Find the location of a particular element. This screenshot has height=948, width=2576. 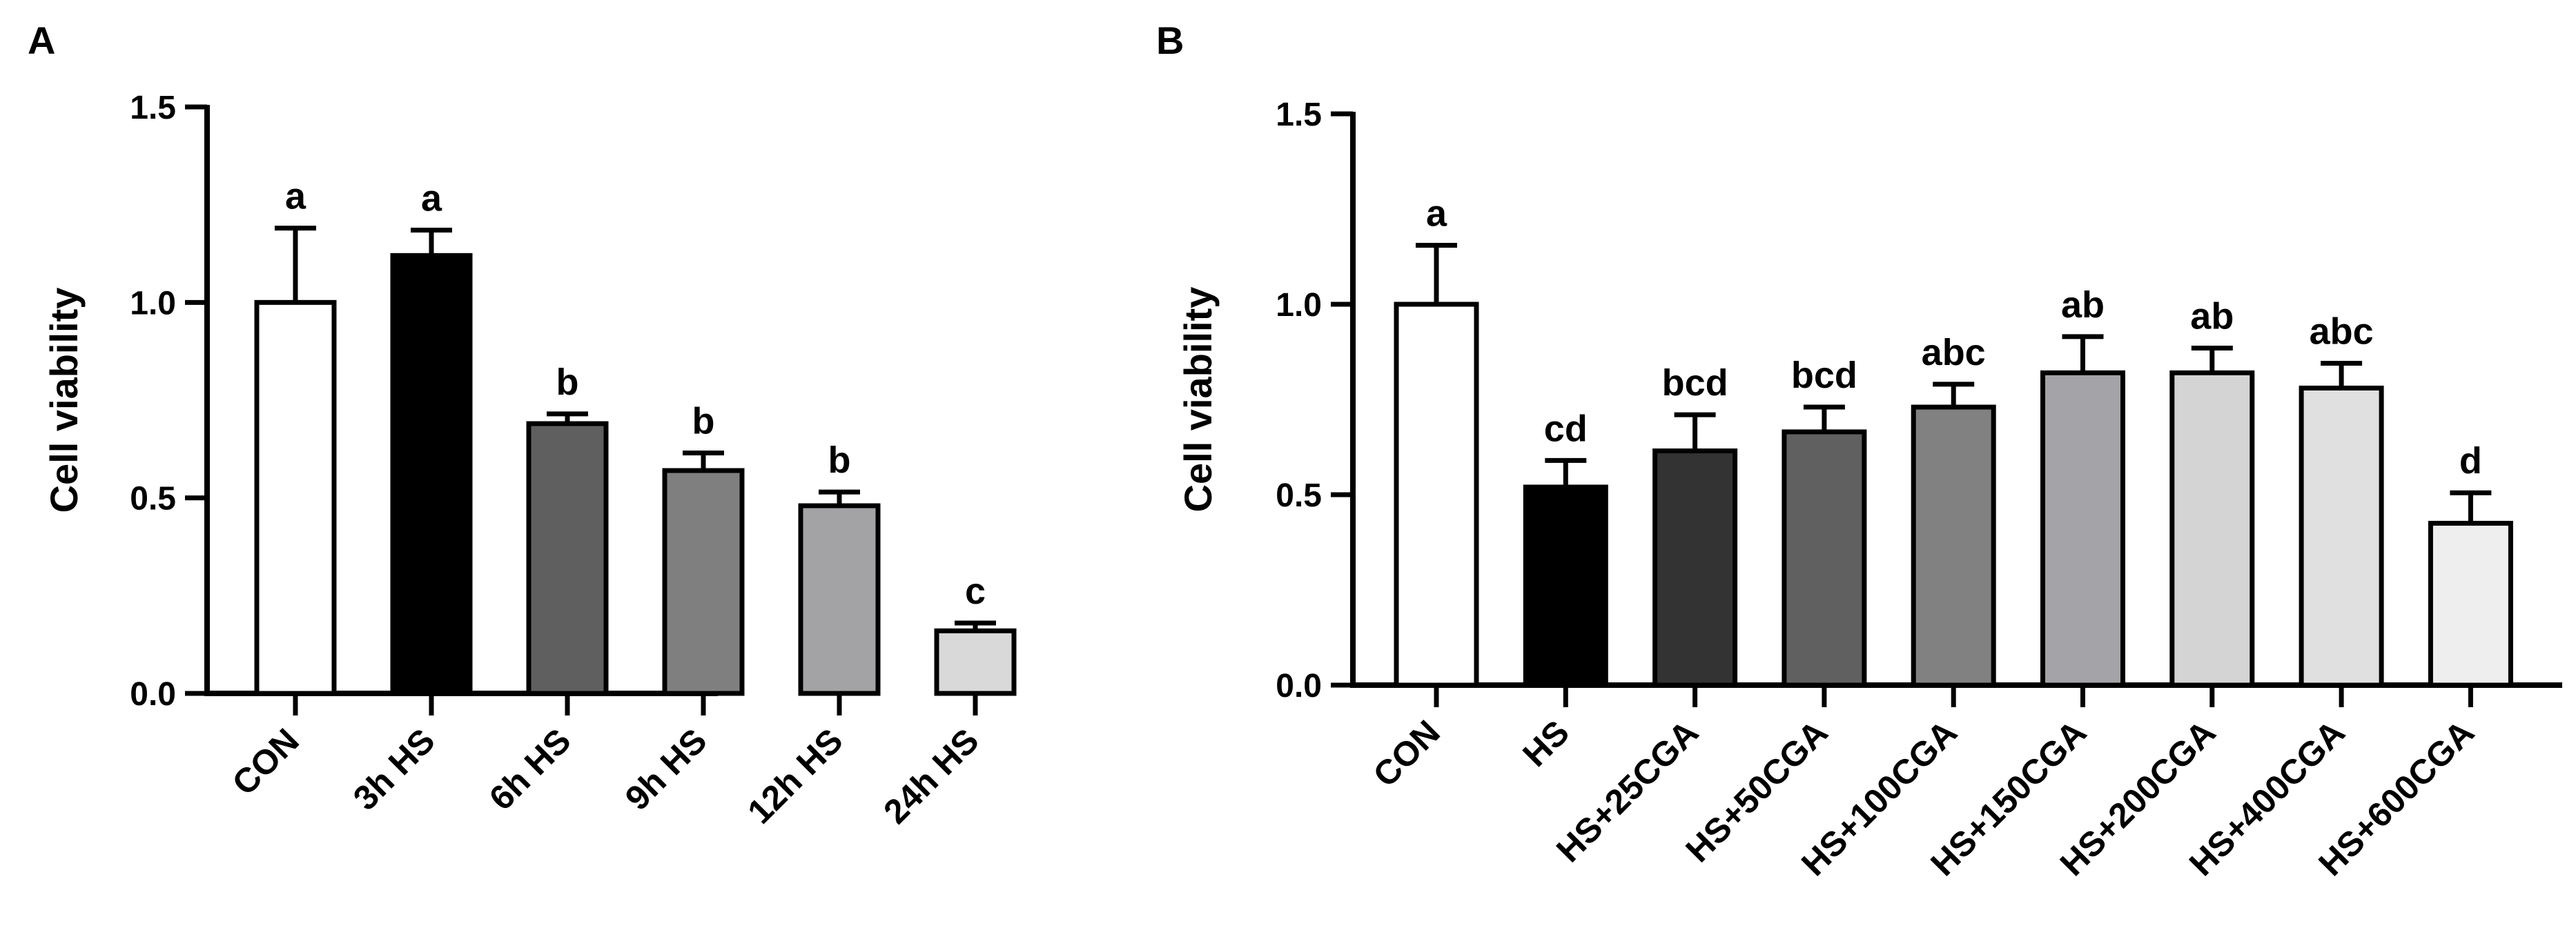

panel-label-a: A is located at coordinates (41, 40).